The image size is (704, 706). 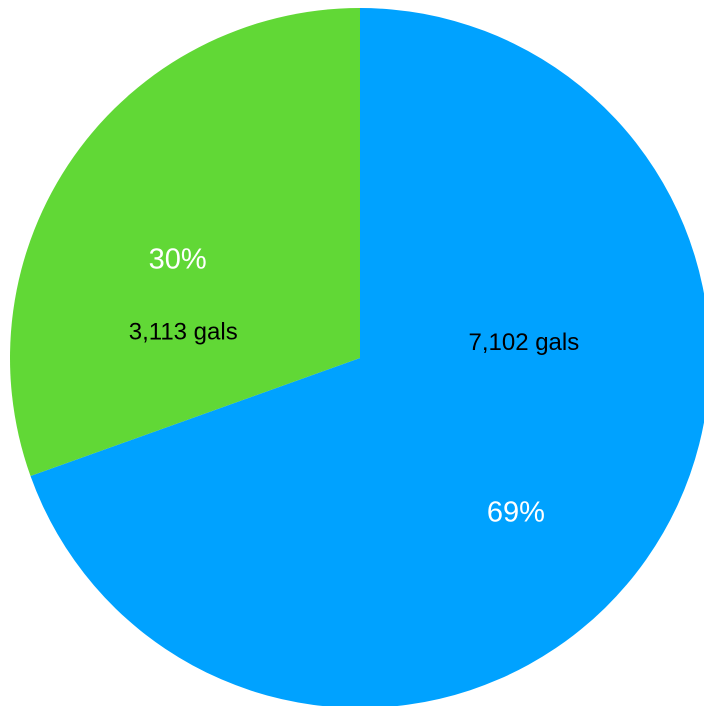 I want to click on slice-percent-label-1: 30%, so click(x=178, y=260).